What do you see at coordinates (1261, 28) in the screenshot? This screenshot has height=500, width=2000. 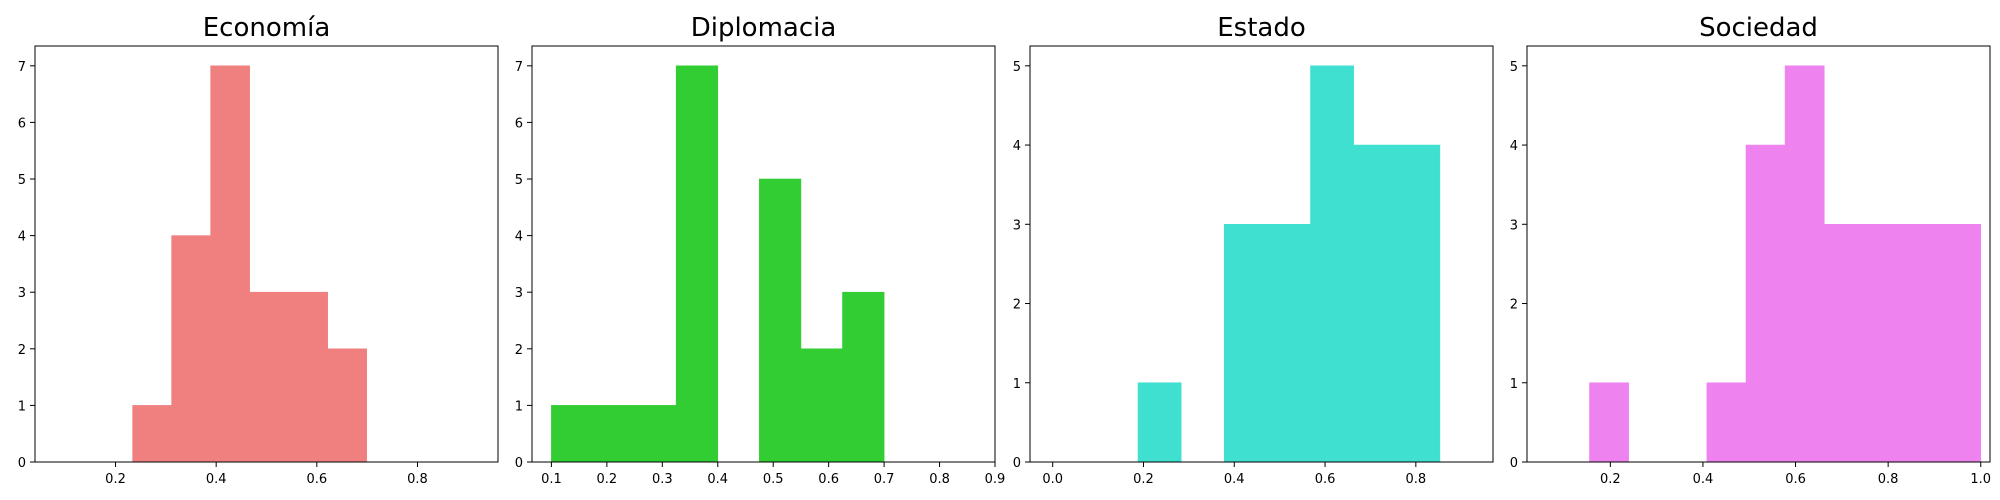 I see `panel-title: Estado` at bounding box center [1261, 28].